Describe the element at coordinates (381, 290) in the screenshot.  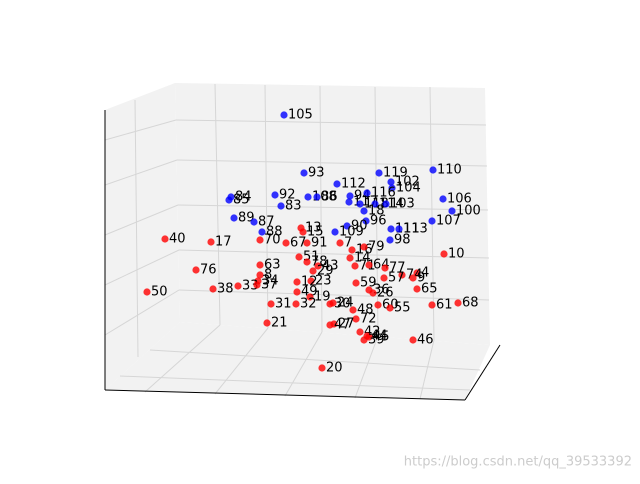
I see `point-label: 36` at that location.